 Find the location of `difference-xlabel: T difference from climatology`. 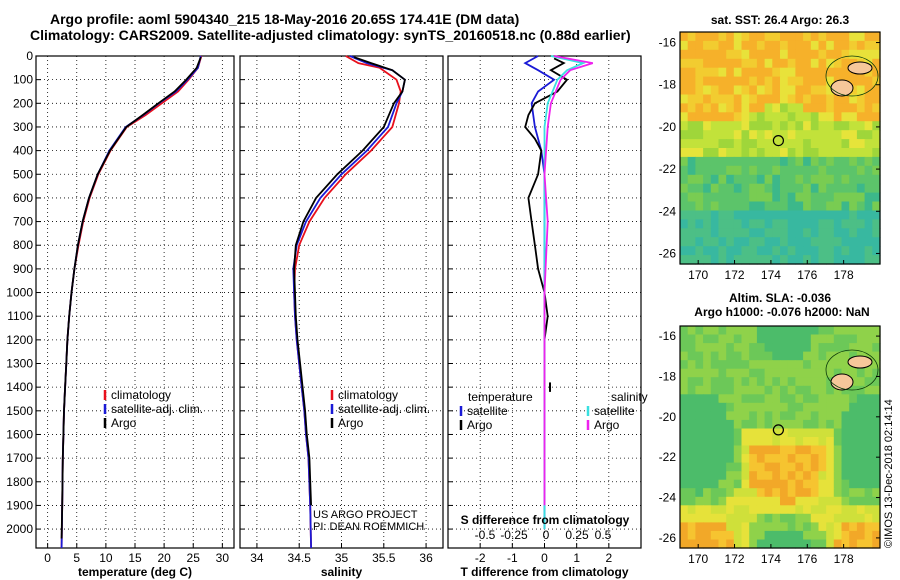

difference-xlabel: T difference from climatology is located at coordinates (544, 572).